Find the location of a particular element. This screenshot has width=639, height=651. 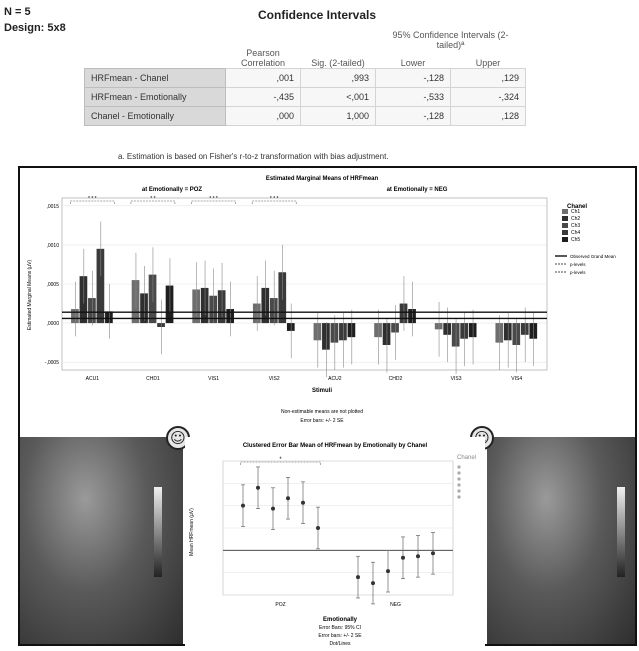

bar-note-2: Error bars: +/- 2 SE is located at coordinates (322, 421).